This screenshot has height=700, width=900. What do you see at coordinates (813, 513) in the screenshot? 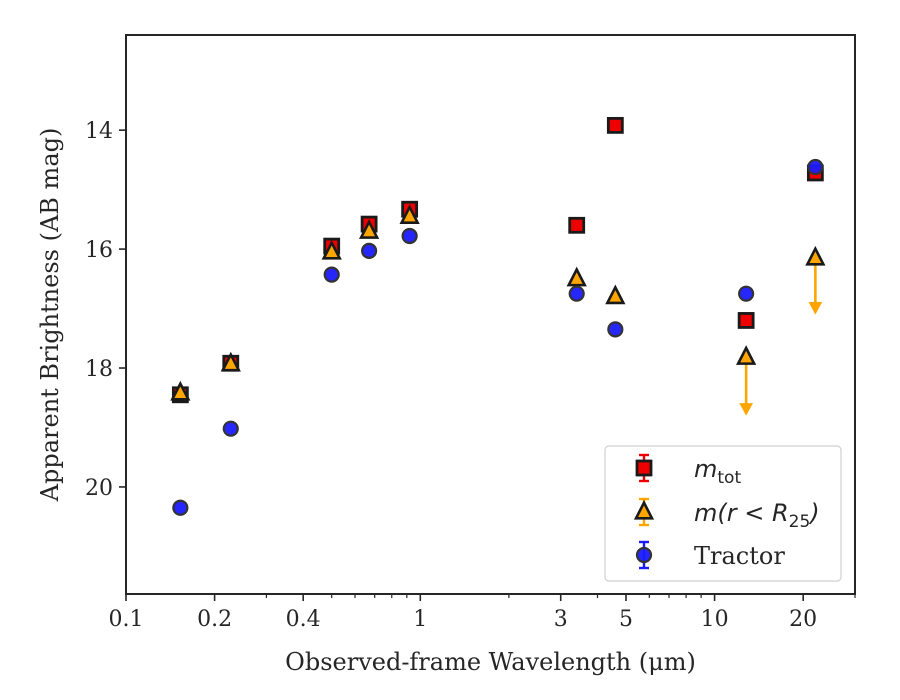
I see `legend-label-m-r25-tail: )` at bounding box center [813, 513].